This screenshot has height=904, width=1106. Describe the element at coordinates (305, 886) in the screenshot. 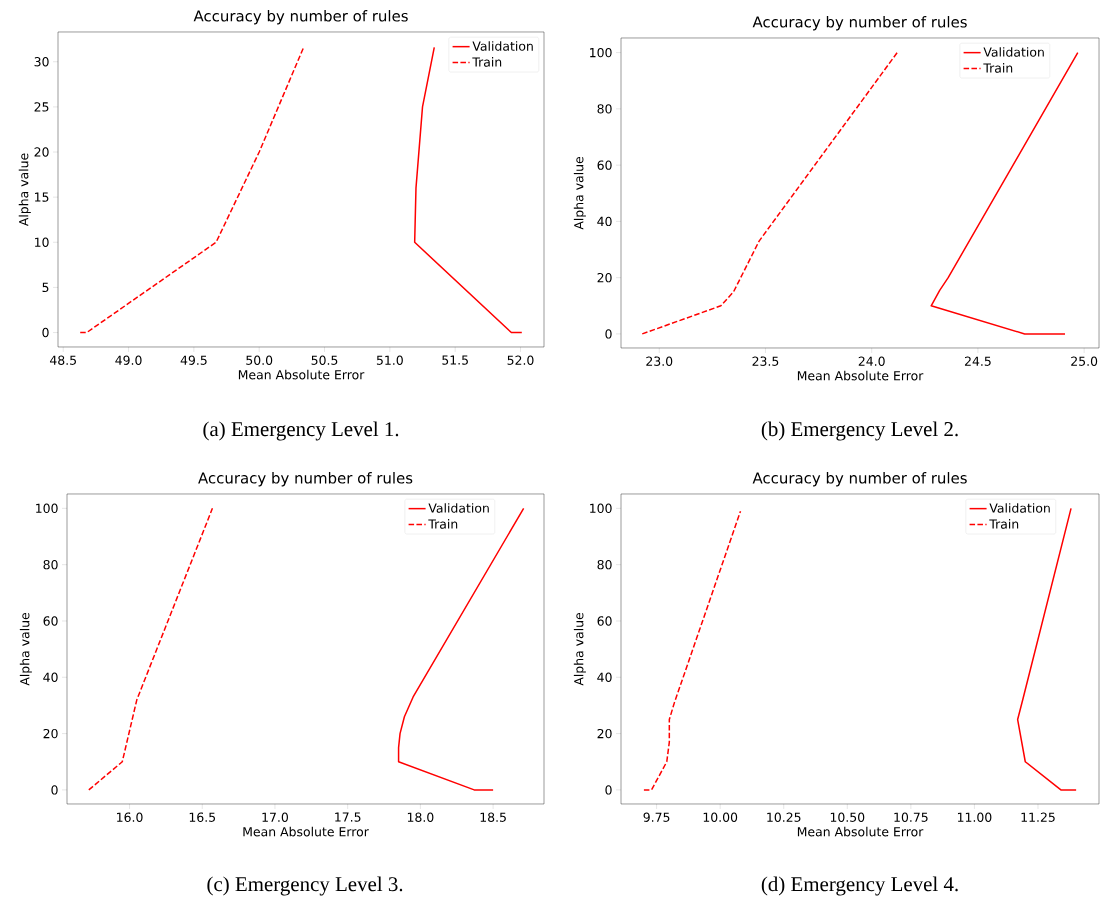

I see `text: (c) Emergency Level 3.` at that location.